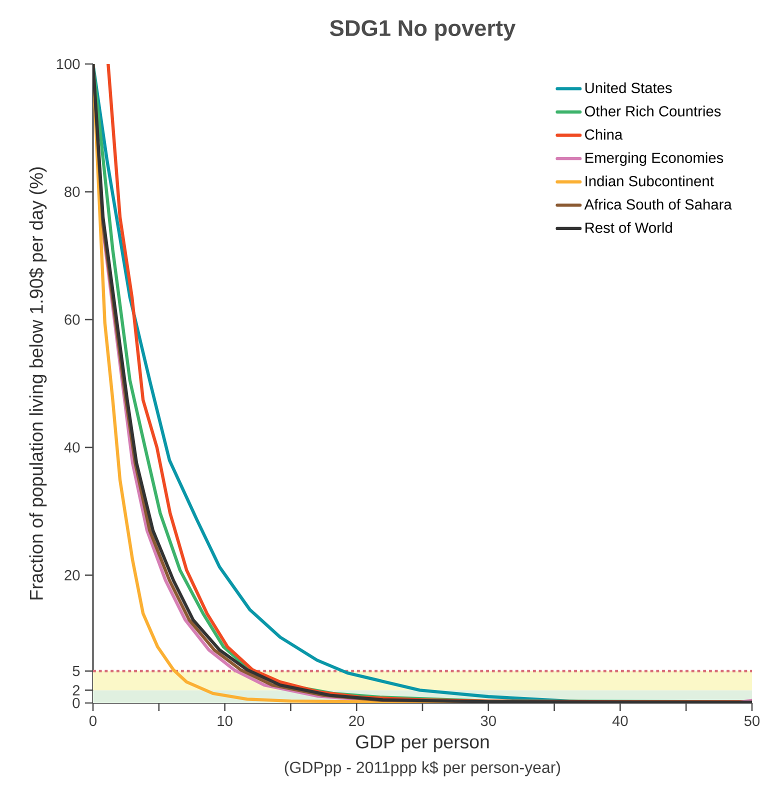 The width and height of the screenshot is (760, 786). I want to click on x-tick-label: 10, so click(225, 721).